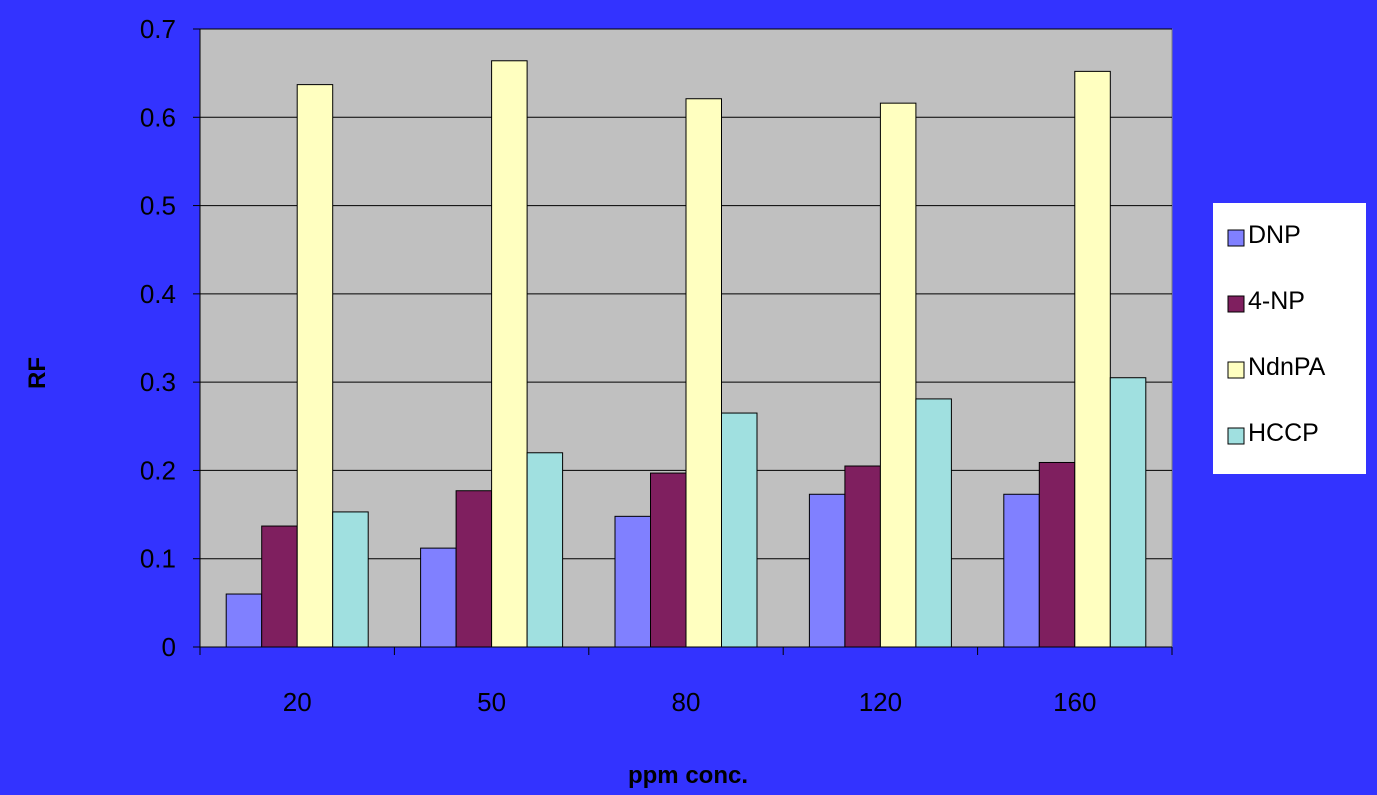 The width and height of the screenshot is (1377, 795). Describe the element at coordinates (686, 702) in the screenshot. I see `x-tick-label: 80` at that location.